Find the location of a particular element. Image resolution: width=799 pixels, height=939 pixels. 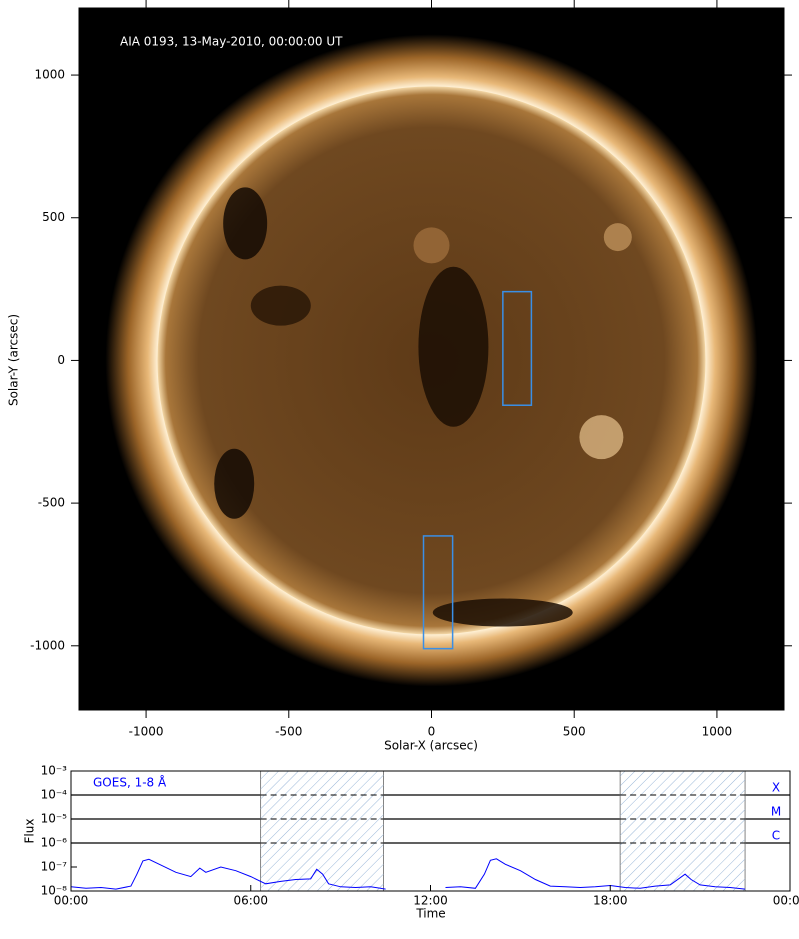

x-tick-label: 500 is located at coordinates (574, 732).